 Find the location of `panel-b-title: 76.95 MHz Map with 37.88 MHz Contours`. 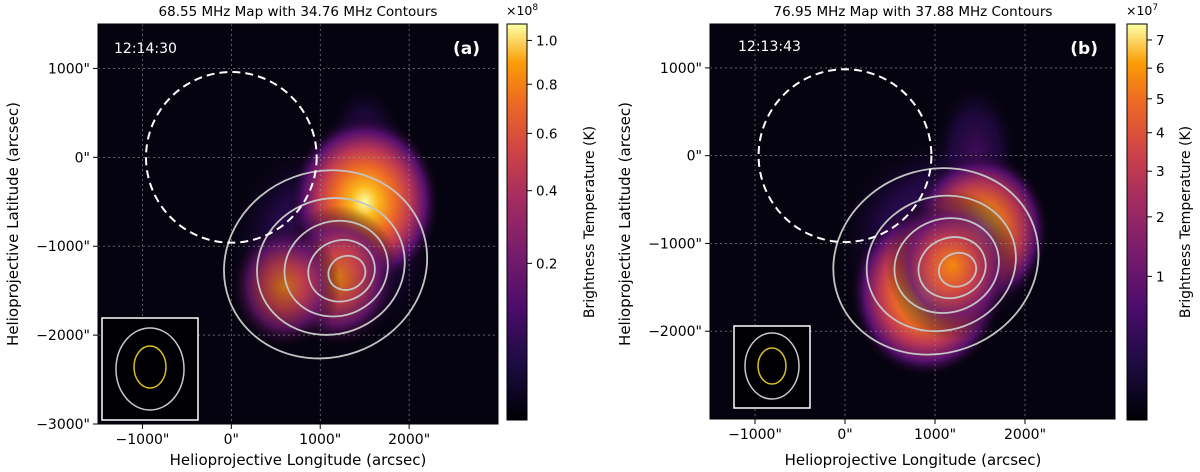

panel-b-title: 76.95 MHz Map with 37.88 MHz Contours is located at coordinates (913, 12).